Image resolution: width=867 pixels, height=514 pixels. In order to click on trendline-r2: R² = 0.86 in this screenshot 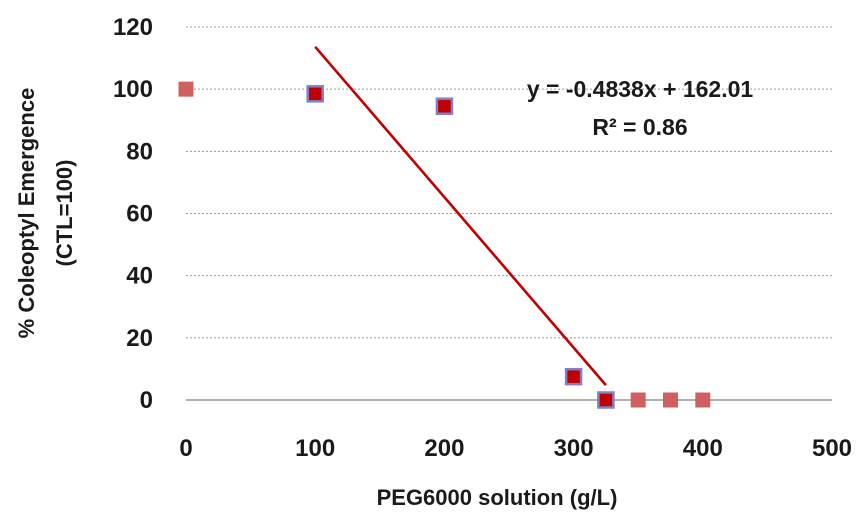, I will do `click(639, 127)`.